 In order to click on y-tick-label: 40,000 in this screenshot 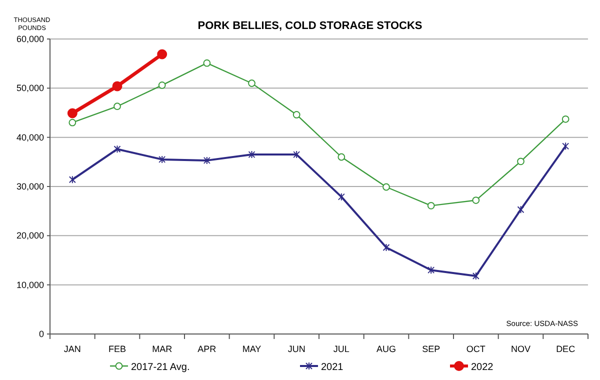, I will do `click(30, 137)`.